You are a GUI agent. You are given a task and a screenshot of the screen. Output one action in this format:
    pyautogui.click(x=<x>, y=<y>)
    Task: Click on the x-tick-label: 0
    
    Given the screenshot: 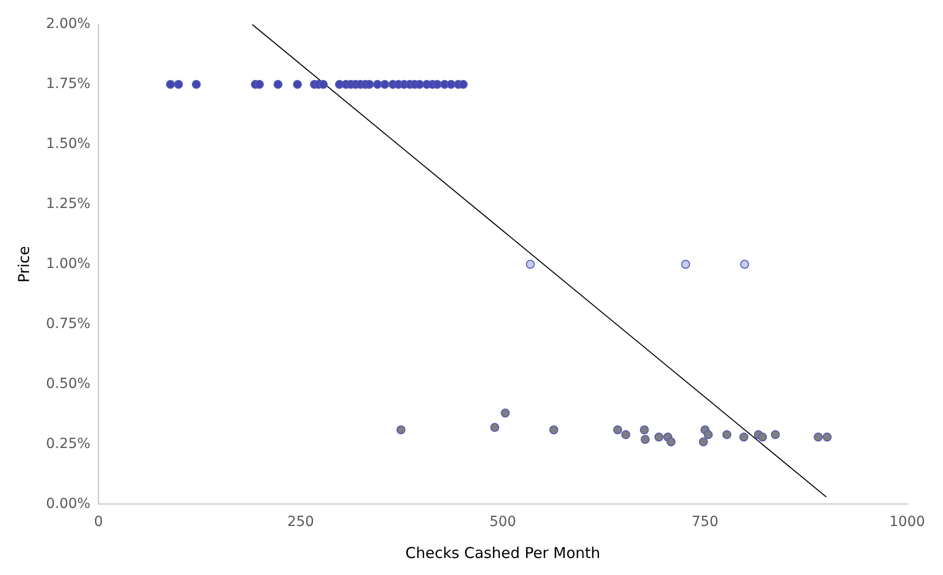 What is the action you would take?
    pyautogui.click(x=98, y=522)
    